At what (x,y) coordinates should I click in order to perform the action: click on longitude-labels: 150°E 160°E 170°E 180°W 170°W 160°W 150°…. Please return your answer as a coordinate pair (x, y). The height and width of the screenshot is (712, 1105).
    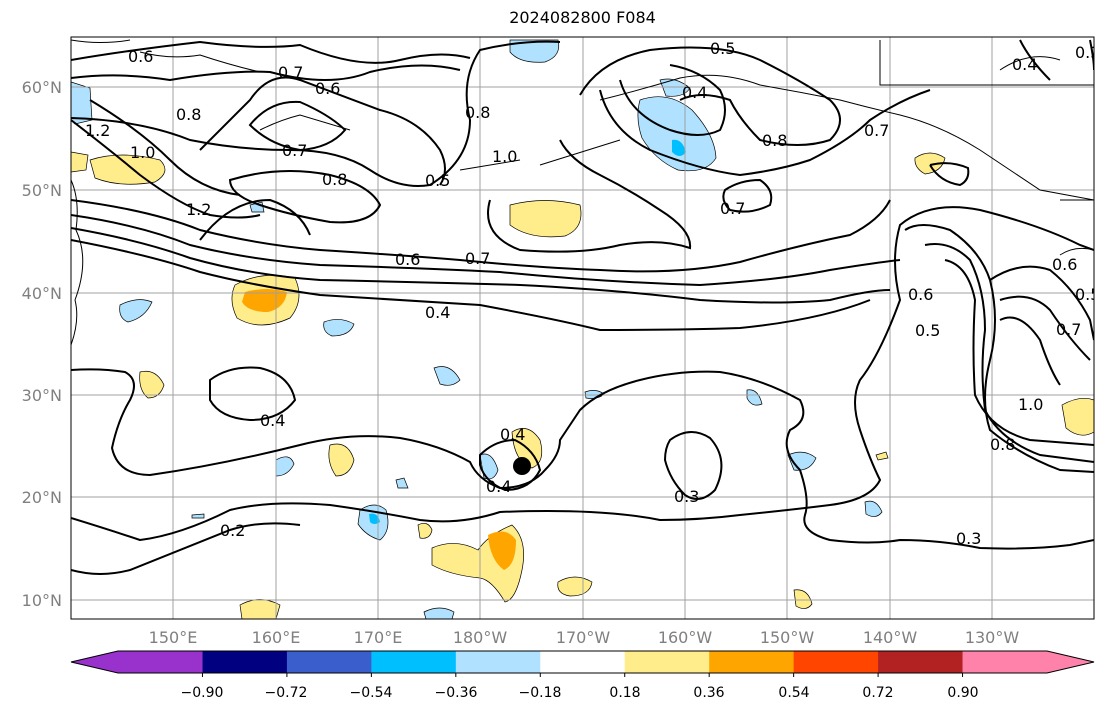
    Looking at the image, I should click on (584, 637).